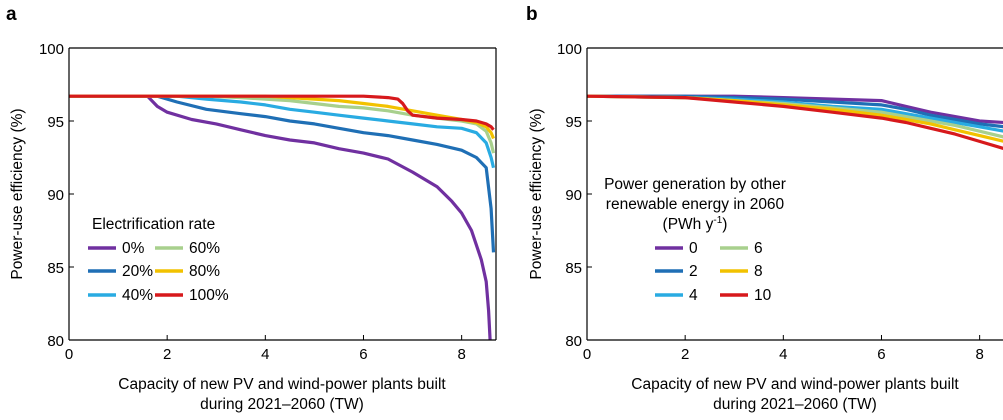 This screenshot has height=420, width=1003. What do you see at coordinates (133, 248) in the screenshot?
I see `legend-label-0pct: 0%` at bounding box center [133, 248].